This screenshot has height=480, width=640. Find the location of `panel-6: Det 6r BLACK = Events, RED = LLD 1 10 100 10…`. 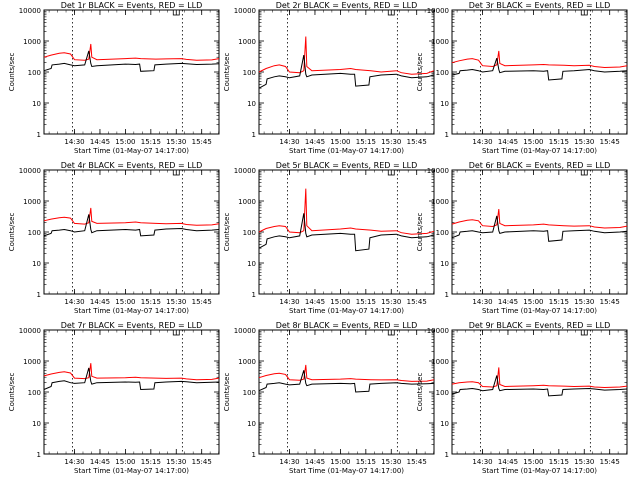

panel-6: Det 6r BLACK = Events, RED = LLD 1 10 100 10… is located at coordinates (522, 238).